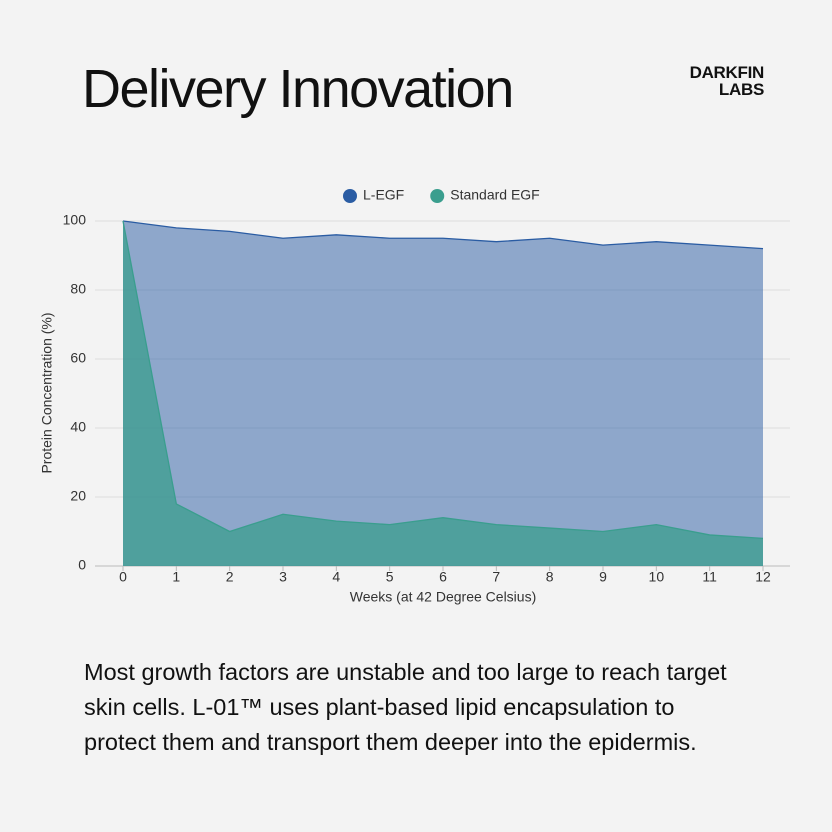  What do you see at coordinates (78, 358) in the screenshot?
I see `y-tick-label: 60` at bounding box center [78, 358].